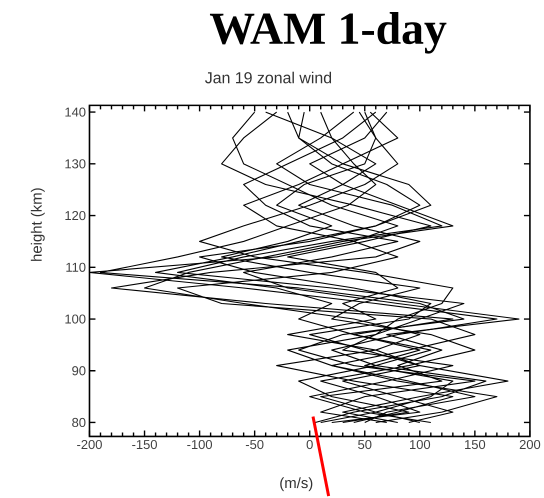  What do you see at coordinates (75, 319) in the screenshot?
I see `y-tick-label: 100` at bounding box center [75, 319].